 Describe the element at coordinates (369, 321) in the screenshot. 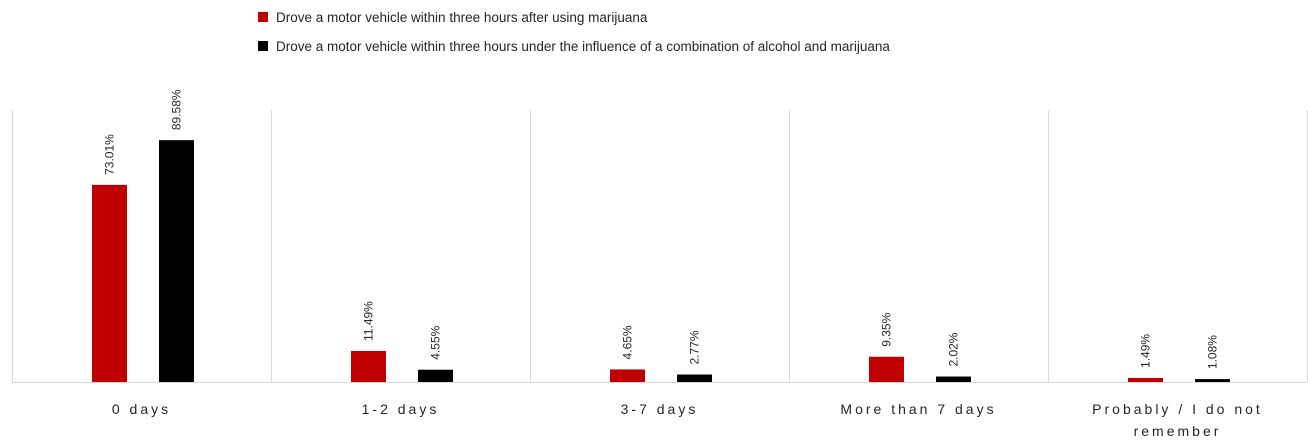

I see `data-label: 11.49%` at that location.